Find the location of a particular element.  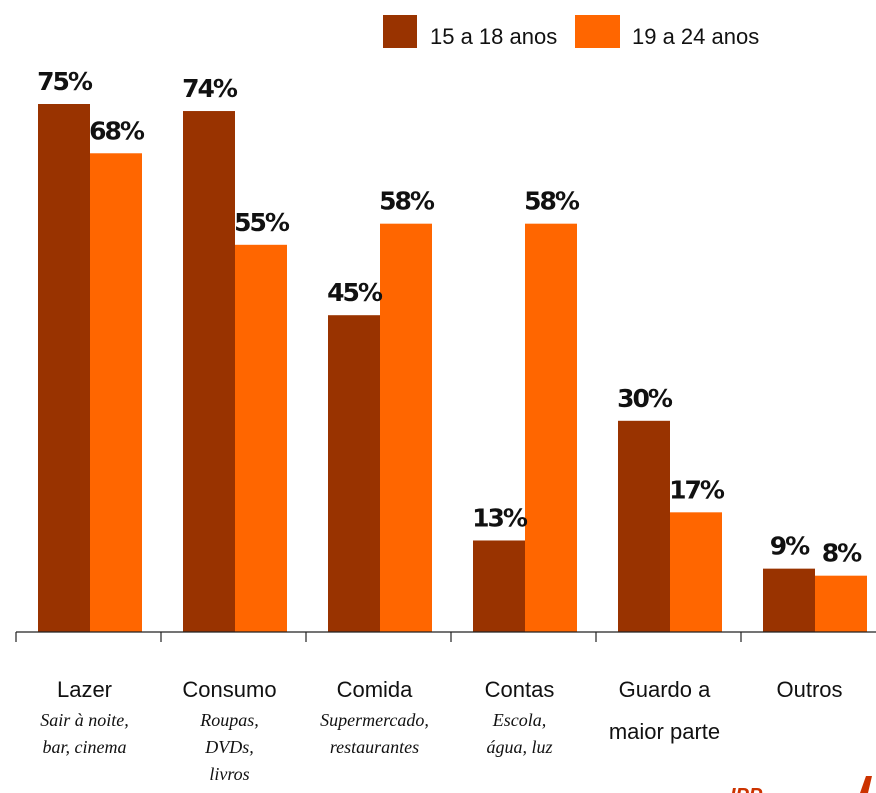

legend-label-age-15-18: 15 a 18 anos is located at coordinates (493, 36).